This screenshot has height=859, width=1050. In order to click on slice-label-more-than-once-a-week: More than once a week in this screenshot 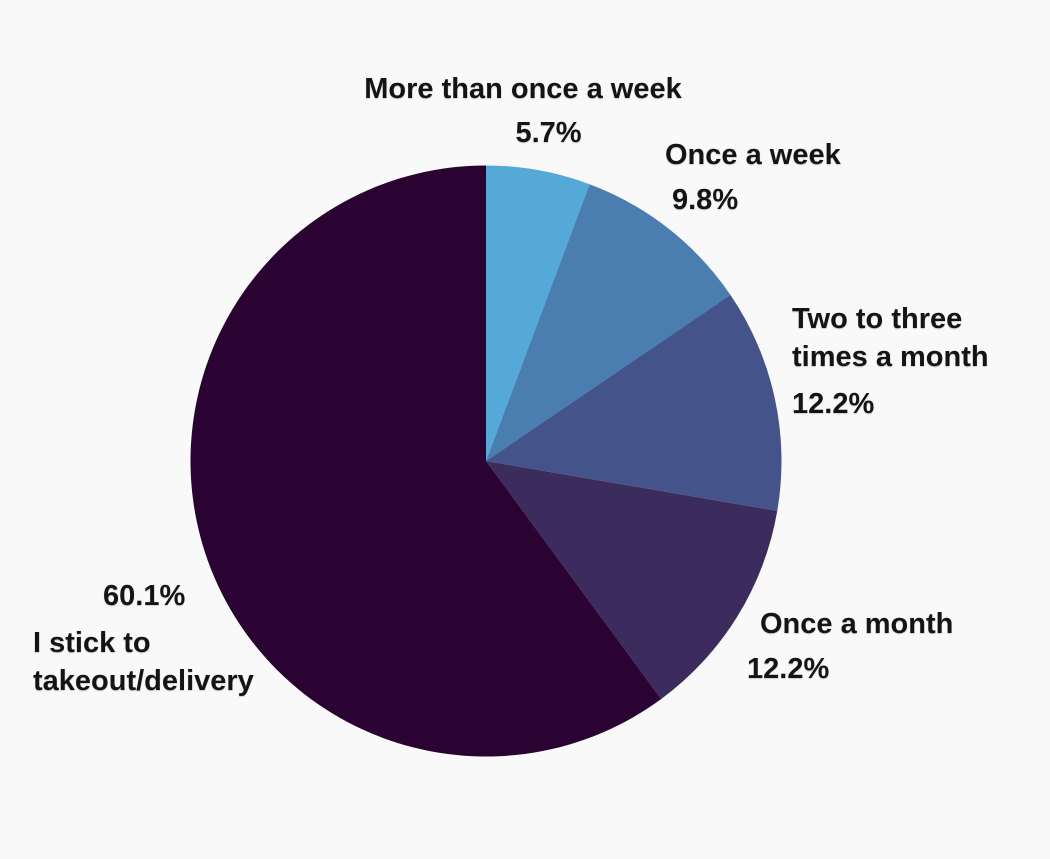, I will do `click(523, 89)`.